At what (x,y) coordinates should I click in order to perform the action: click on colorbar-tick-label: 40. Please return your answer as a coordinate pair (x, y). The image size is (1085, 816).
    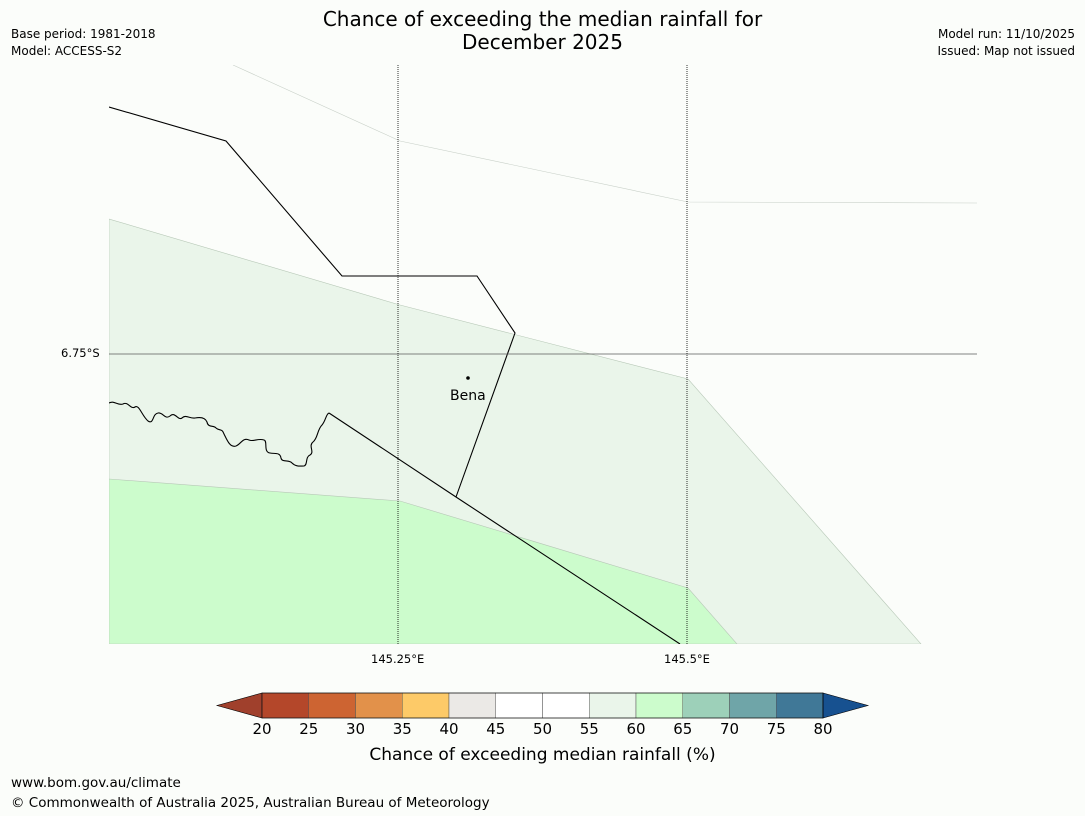
    Looking at the image, I should click on (449, 729).